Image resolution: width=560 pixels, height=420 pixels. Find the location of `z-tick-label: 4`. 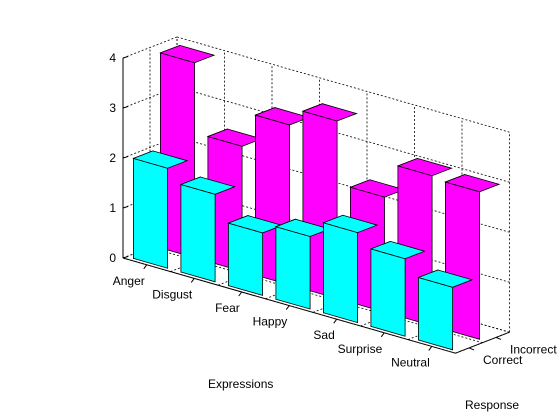

z-tick-label: 4 is located at coordinates (112, 58).